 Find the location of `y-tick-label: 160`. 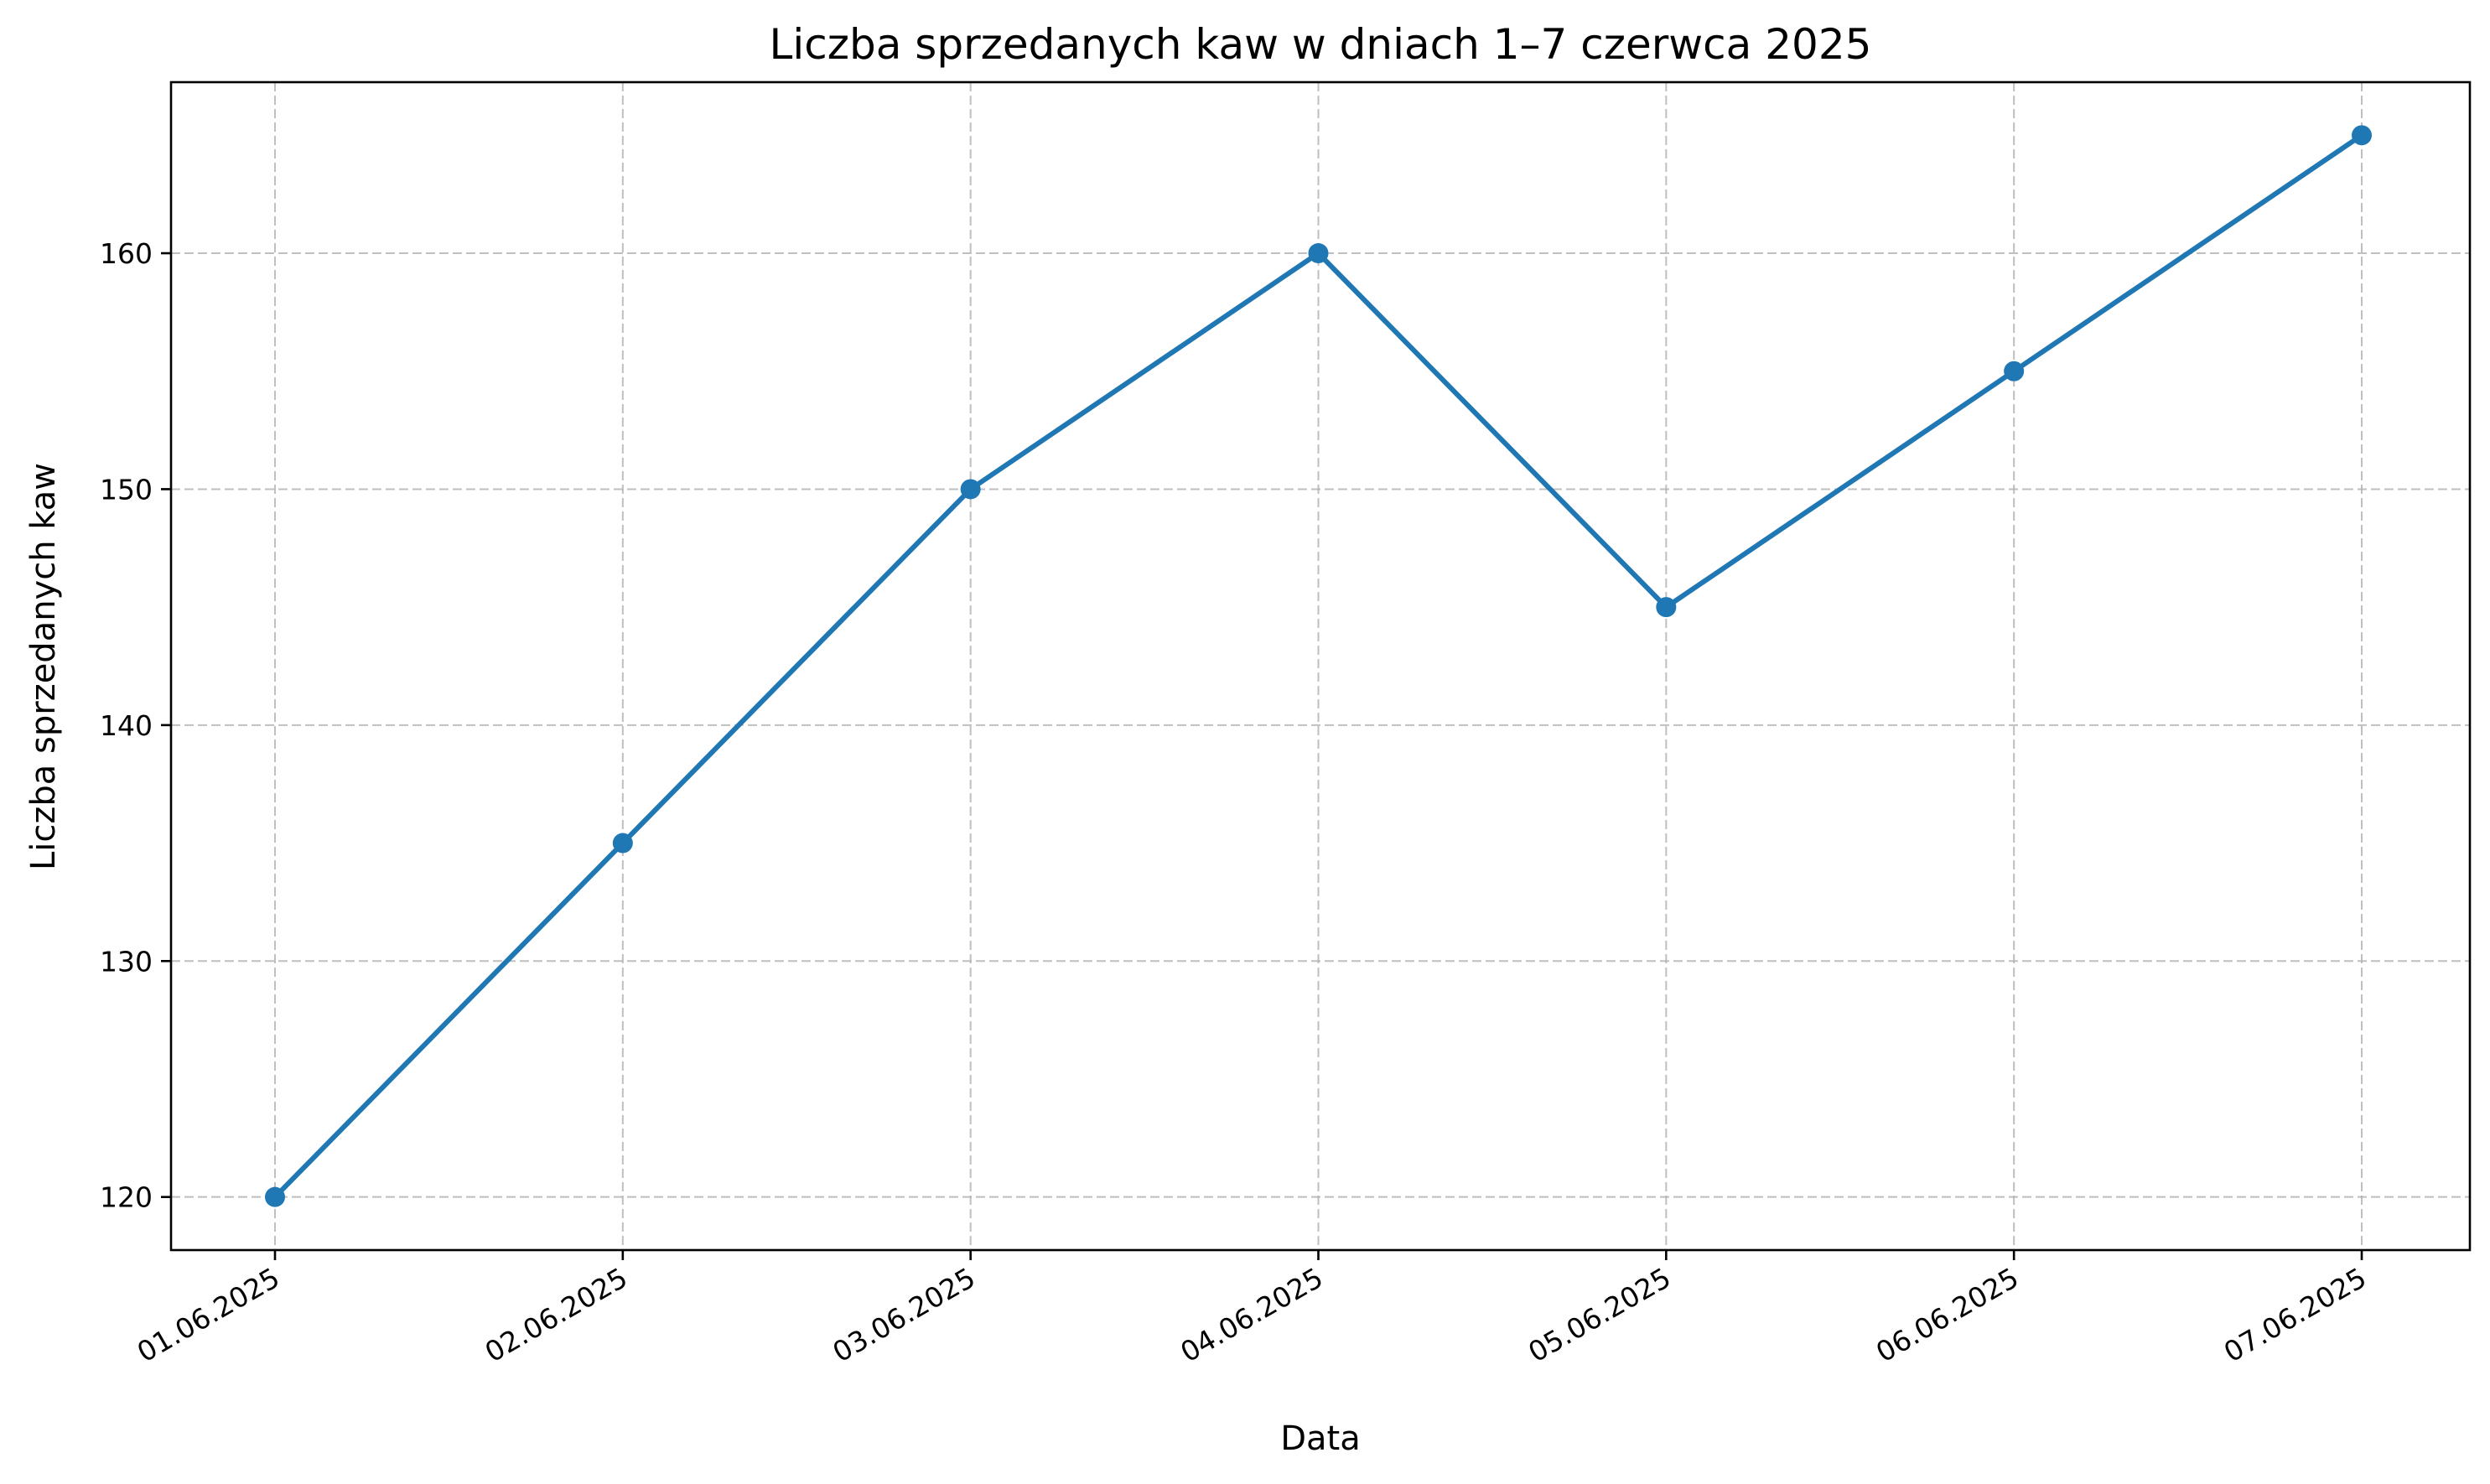

y-tick-label: 160 is located at coordinates (126, 253).